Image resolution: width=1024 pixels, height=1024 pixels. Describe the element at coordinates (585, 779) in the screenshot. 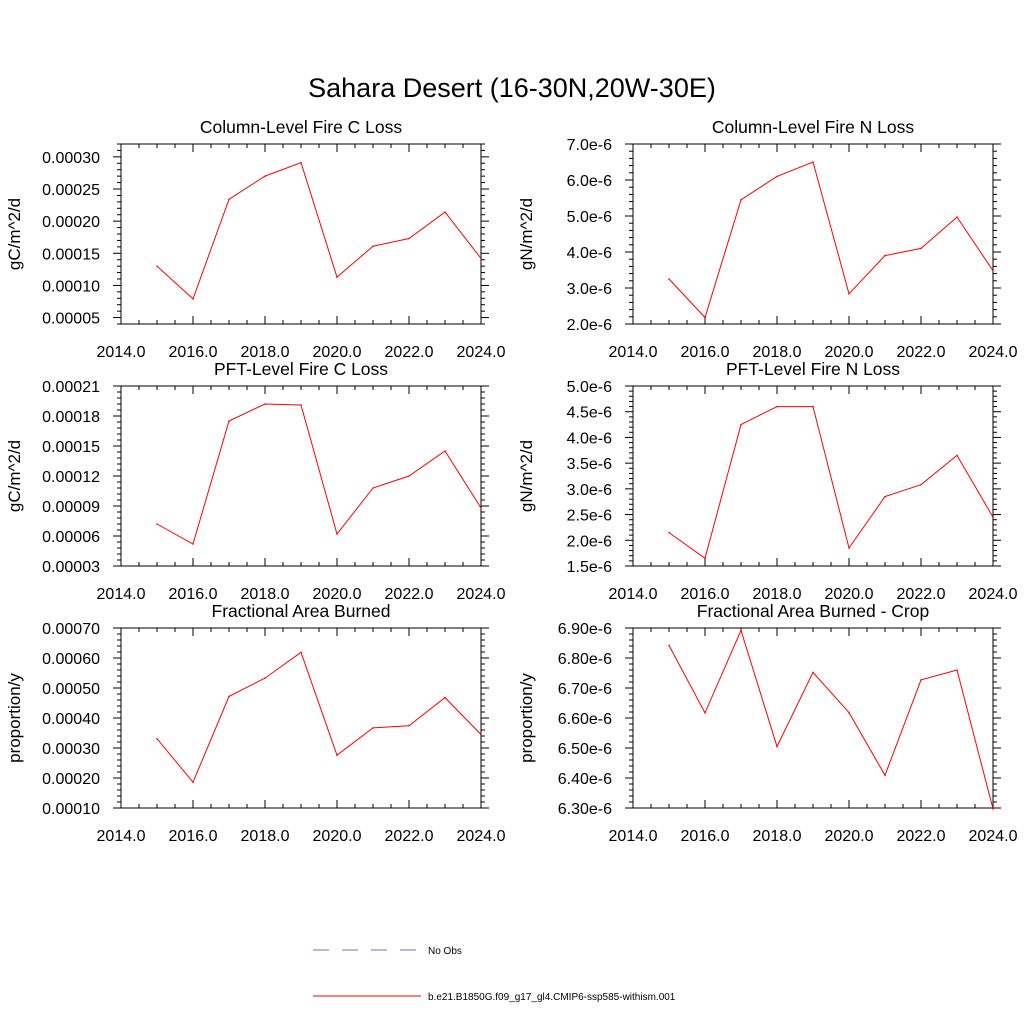

I see `chart6-ytick-label: 6.40e-6` at that location.